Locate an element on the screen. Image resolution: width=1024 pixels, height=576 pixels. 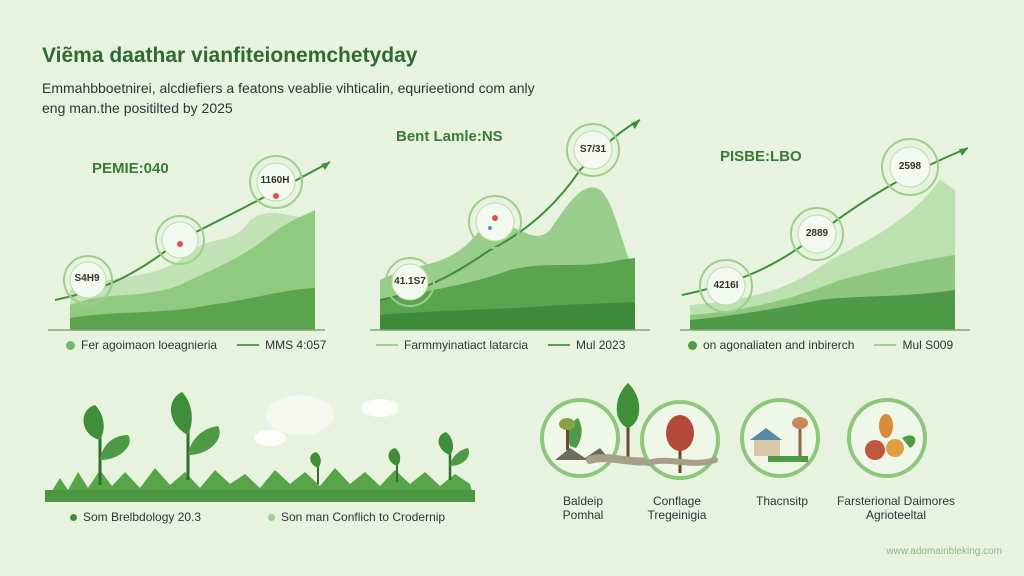
vignette-caption-4: Farsterional Daimores Agrioteeltal is located at coordinates (896, 508).